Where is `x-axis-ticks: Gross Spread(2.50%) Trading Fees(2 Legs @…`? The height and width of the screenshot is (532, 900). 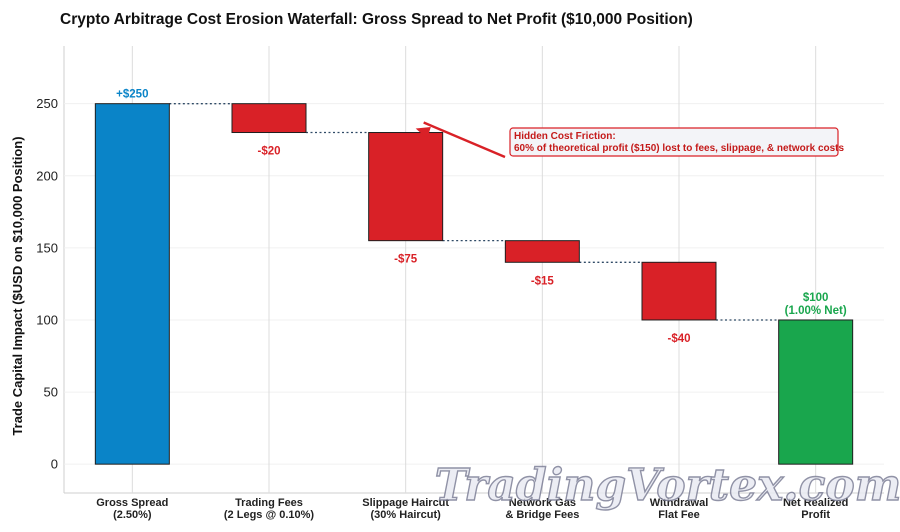
x-axis-ticks: Gross Spread(2.50%) Trading Fees(2 Legs @… is located at coordinates (472, 509).